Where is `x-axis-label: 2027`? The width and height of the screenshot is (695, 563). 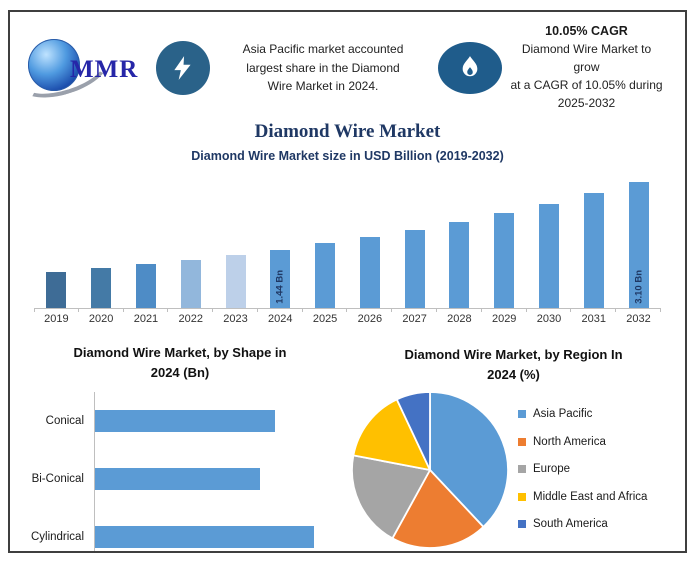 x-axis-label: 2027 is located at coordinates (414, 317).